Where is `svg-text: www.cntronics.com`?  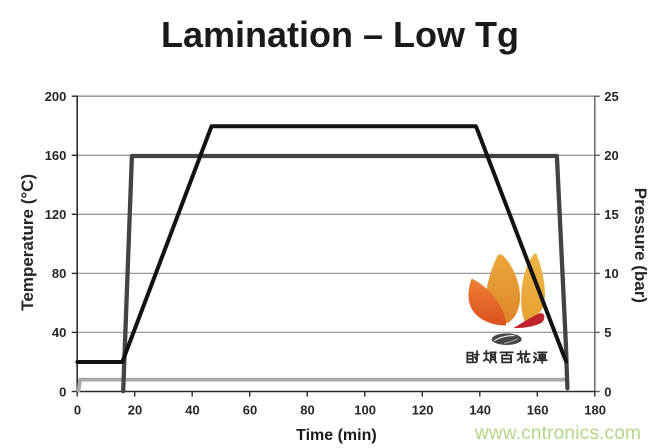
svg-text: www.cntronics.com is located at coordinates (557, 433).